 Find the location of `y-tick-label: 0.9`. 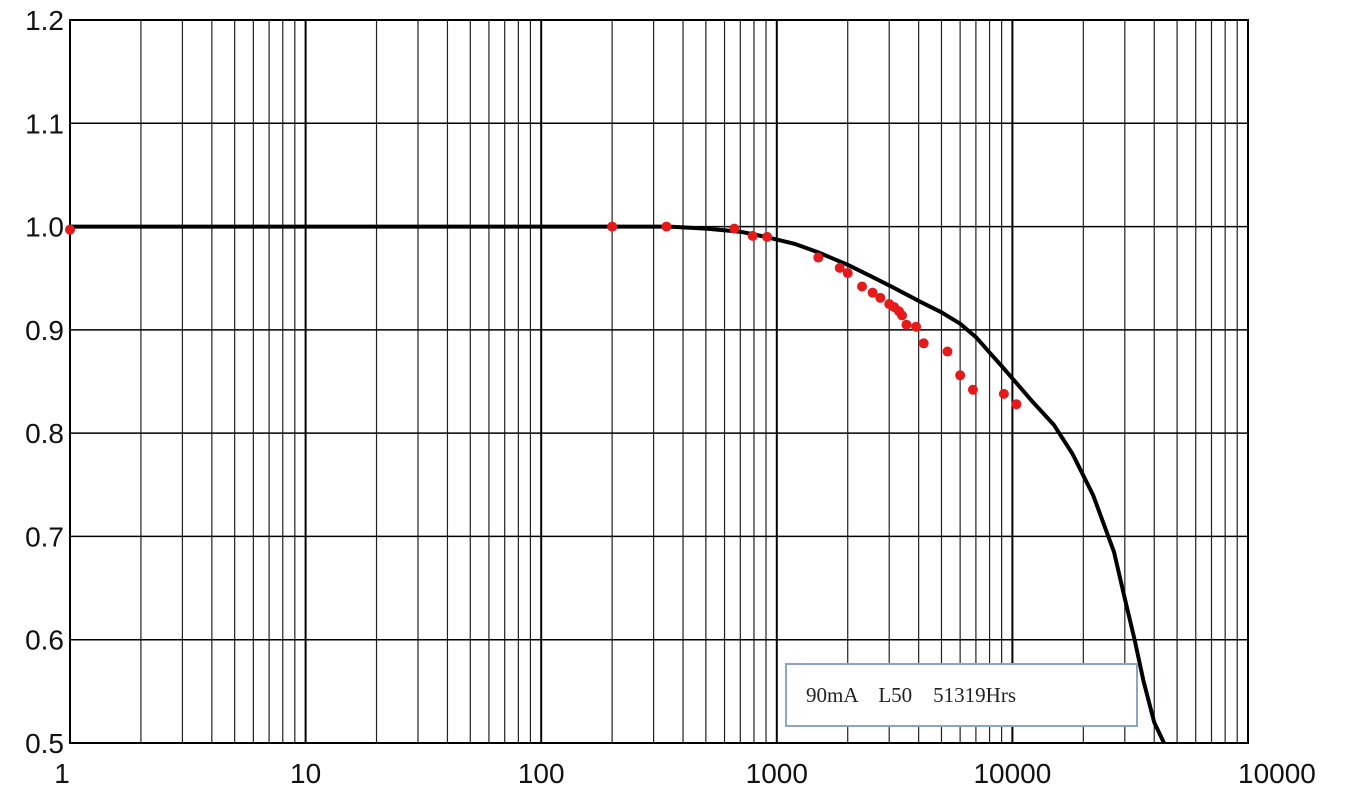

y-tick-label: 0.9 is located at coordinates (44, 330).